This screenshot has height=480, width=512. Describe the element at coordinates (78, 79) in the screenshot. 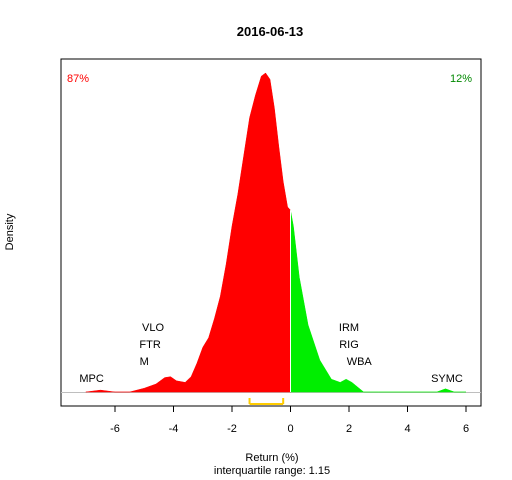

I see `negative-share-label: 87%` at that location.